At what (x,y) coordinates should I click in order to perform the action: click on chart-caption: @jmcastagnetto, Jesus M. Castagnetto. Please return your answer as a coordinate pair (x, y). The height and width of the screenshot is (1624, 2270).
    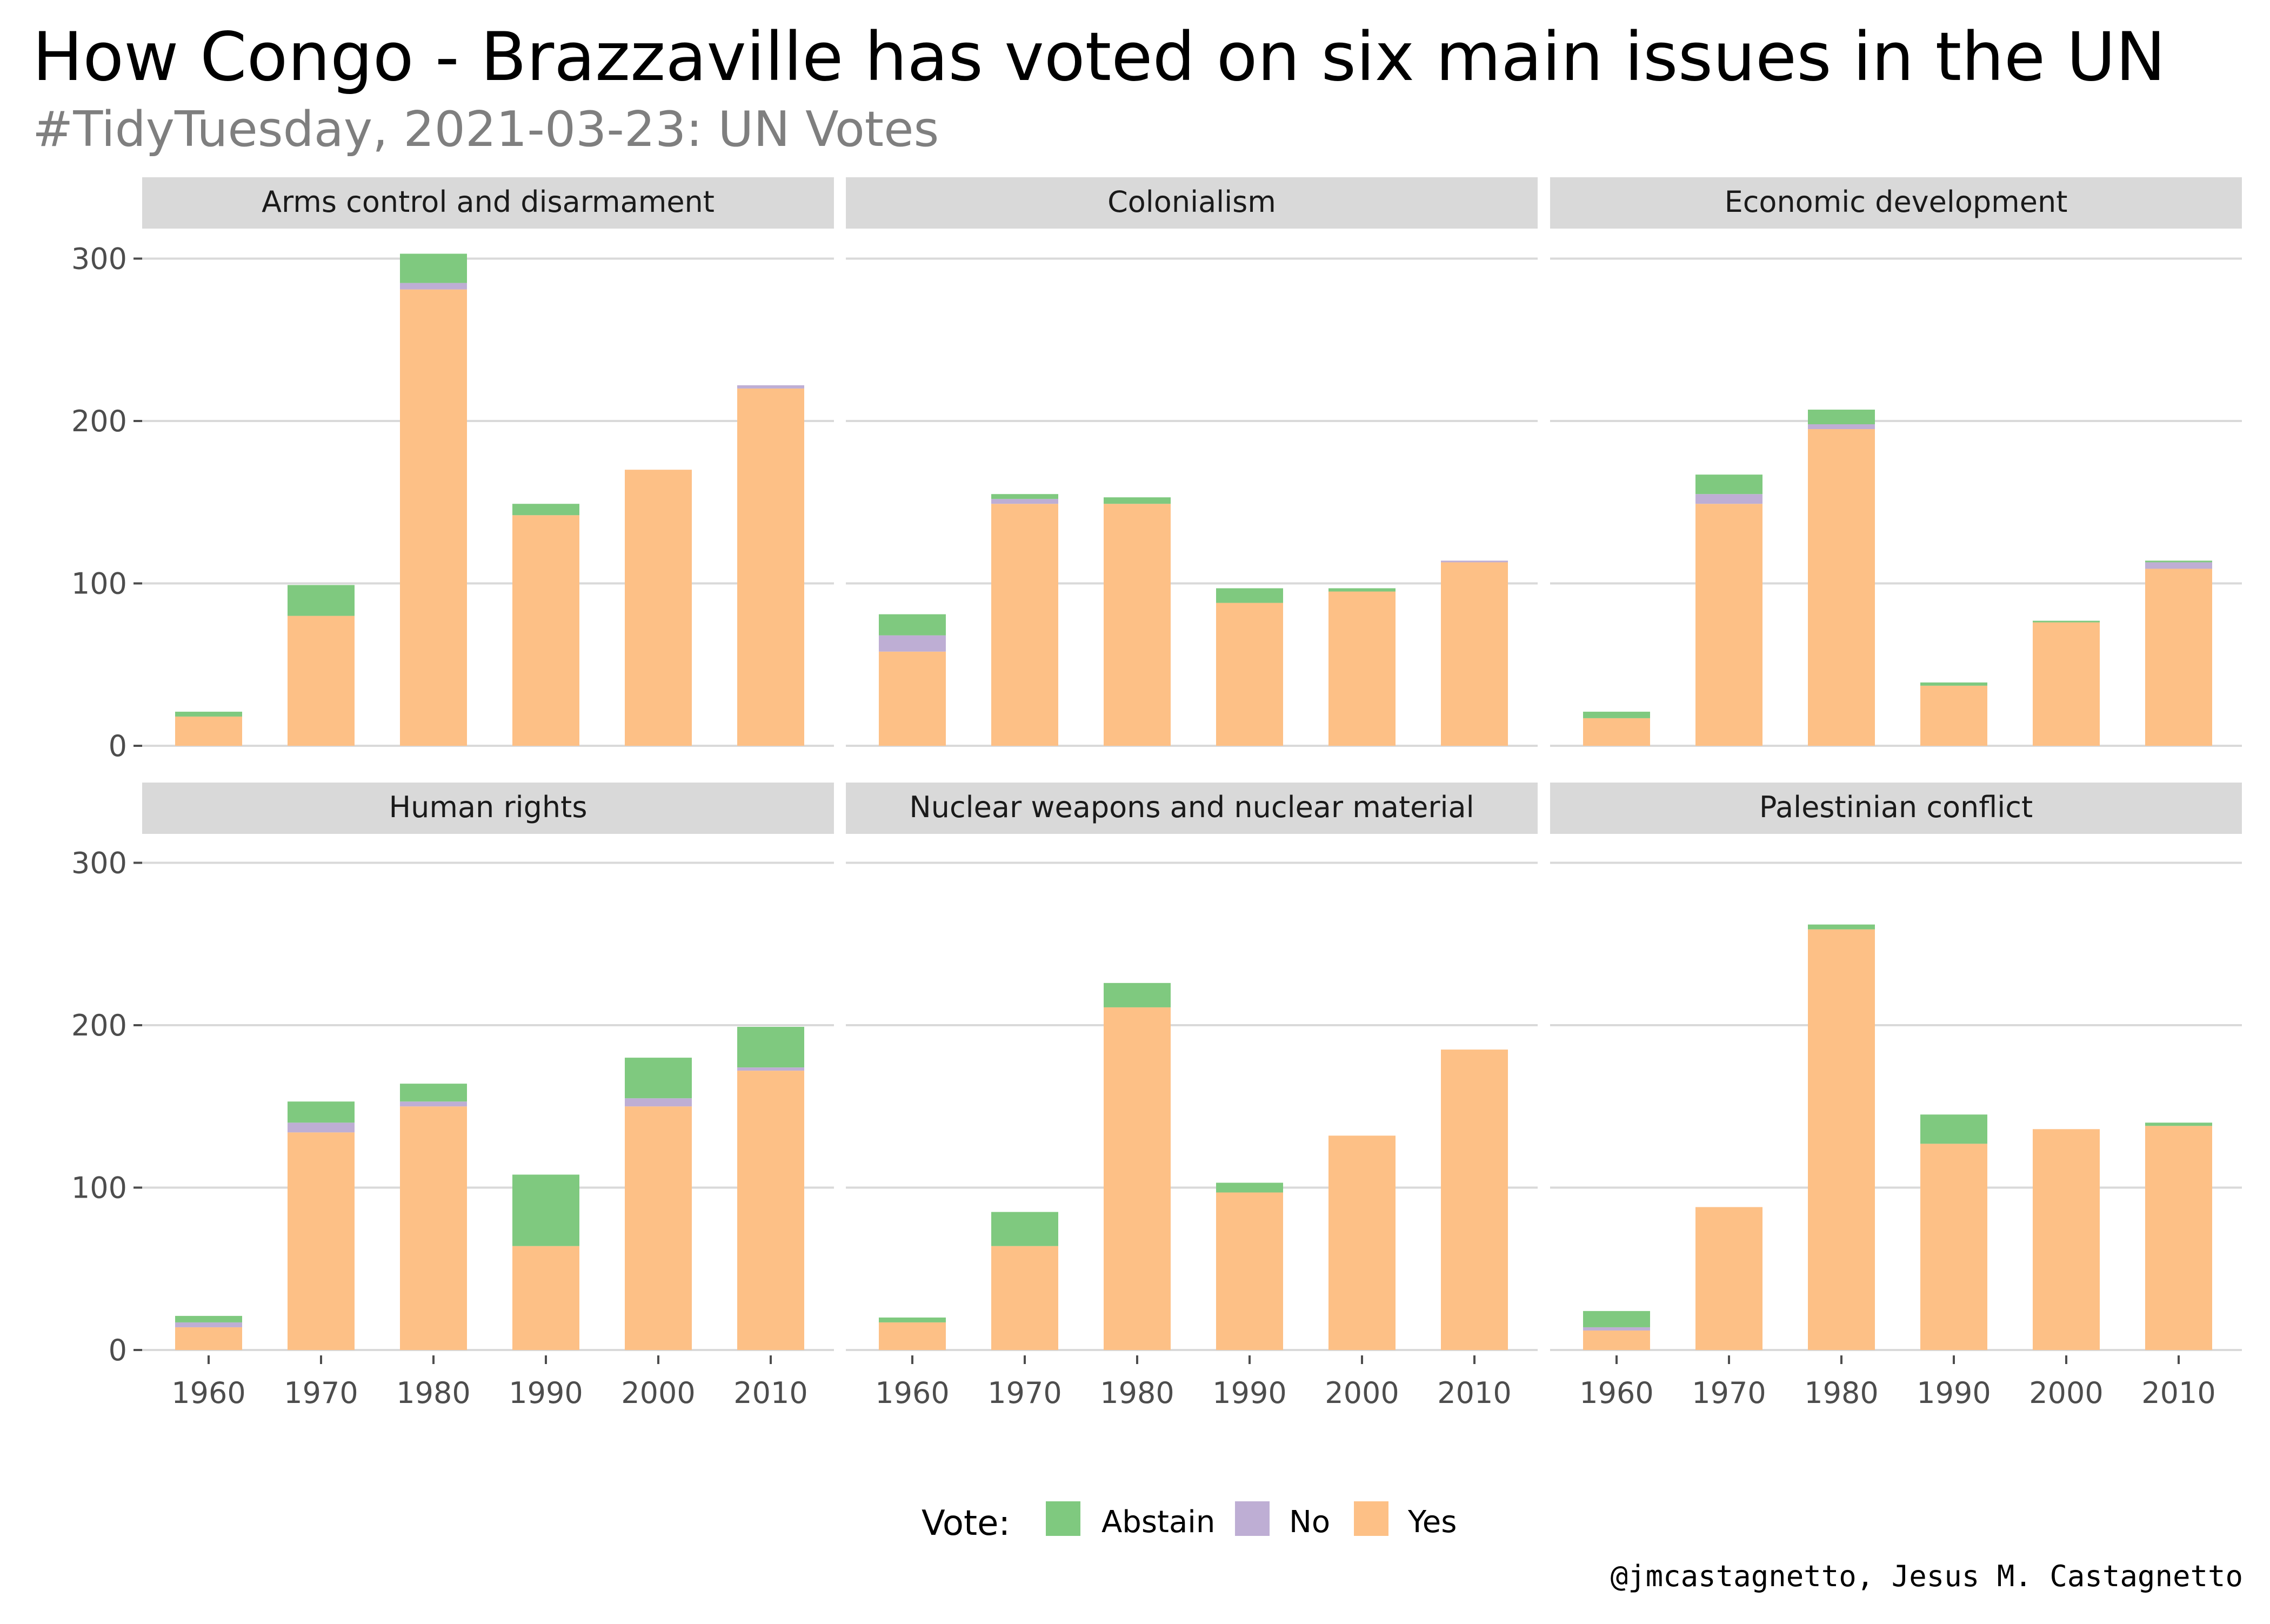
    Looking at the image, I should click on (1927, 1576).